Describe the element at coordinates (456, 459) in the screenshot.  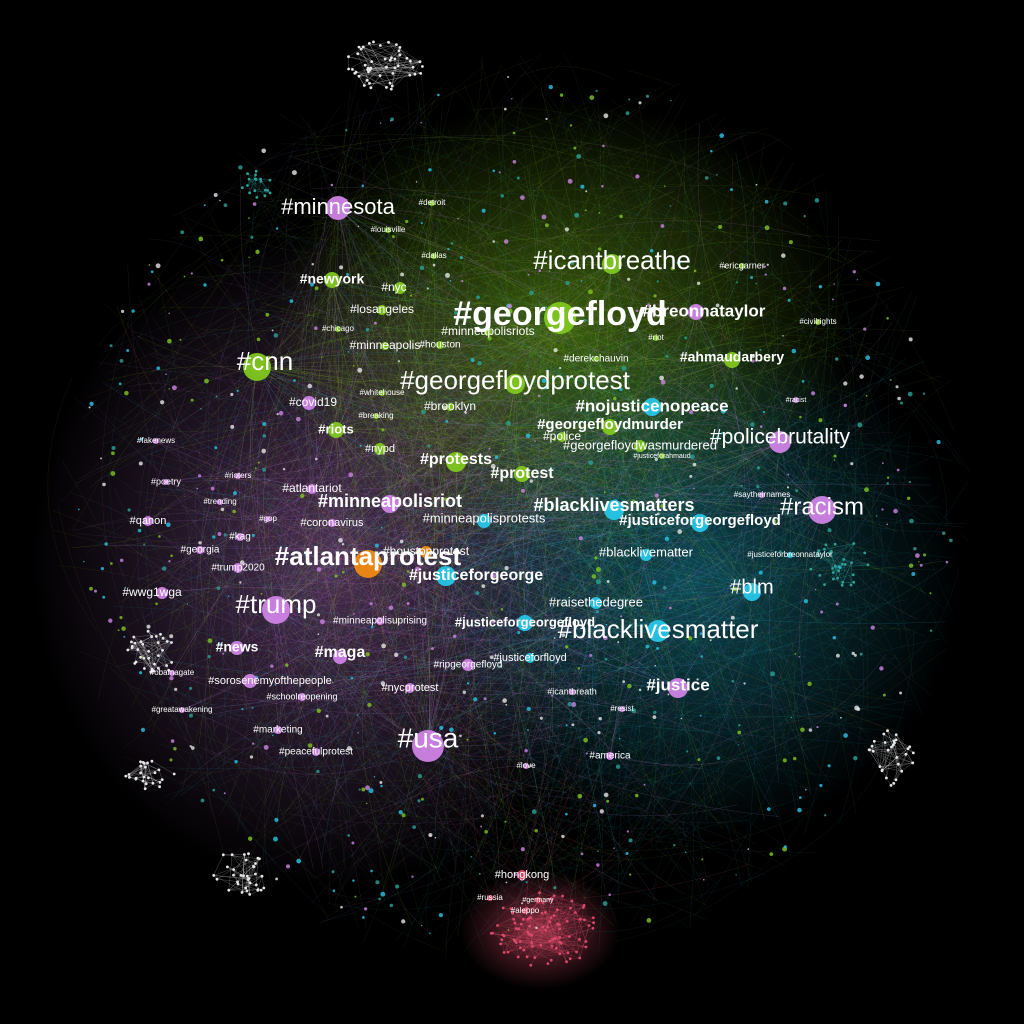
I see `hashtag-label: #protests` at that location.